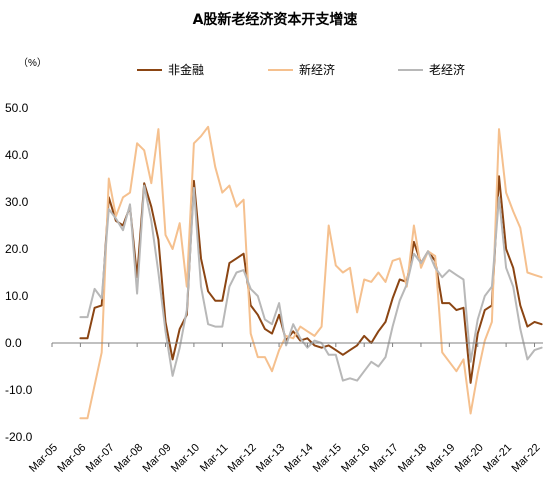  What do you see at coordinates (384, 458) in the screenshot?
I see `x-tick-label: Mar-17` at bounding box center [384, 458].